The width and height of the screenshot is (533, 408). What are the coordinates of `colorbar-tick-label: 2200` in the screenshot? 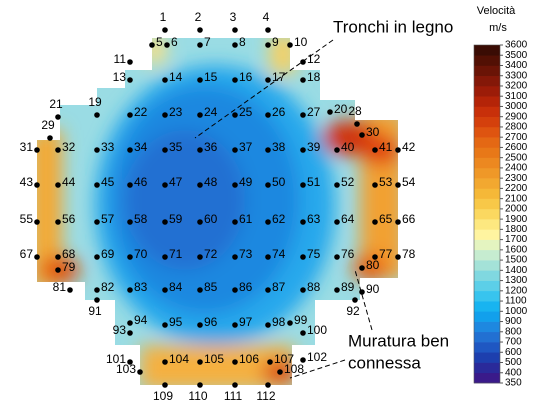 It's located at (516, 188).